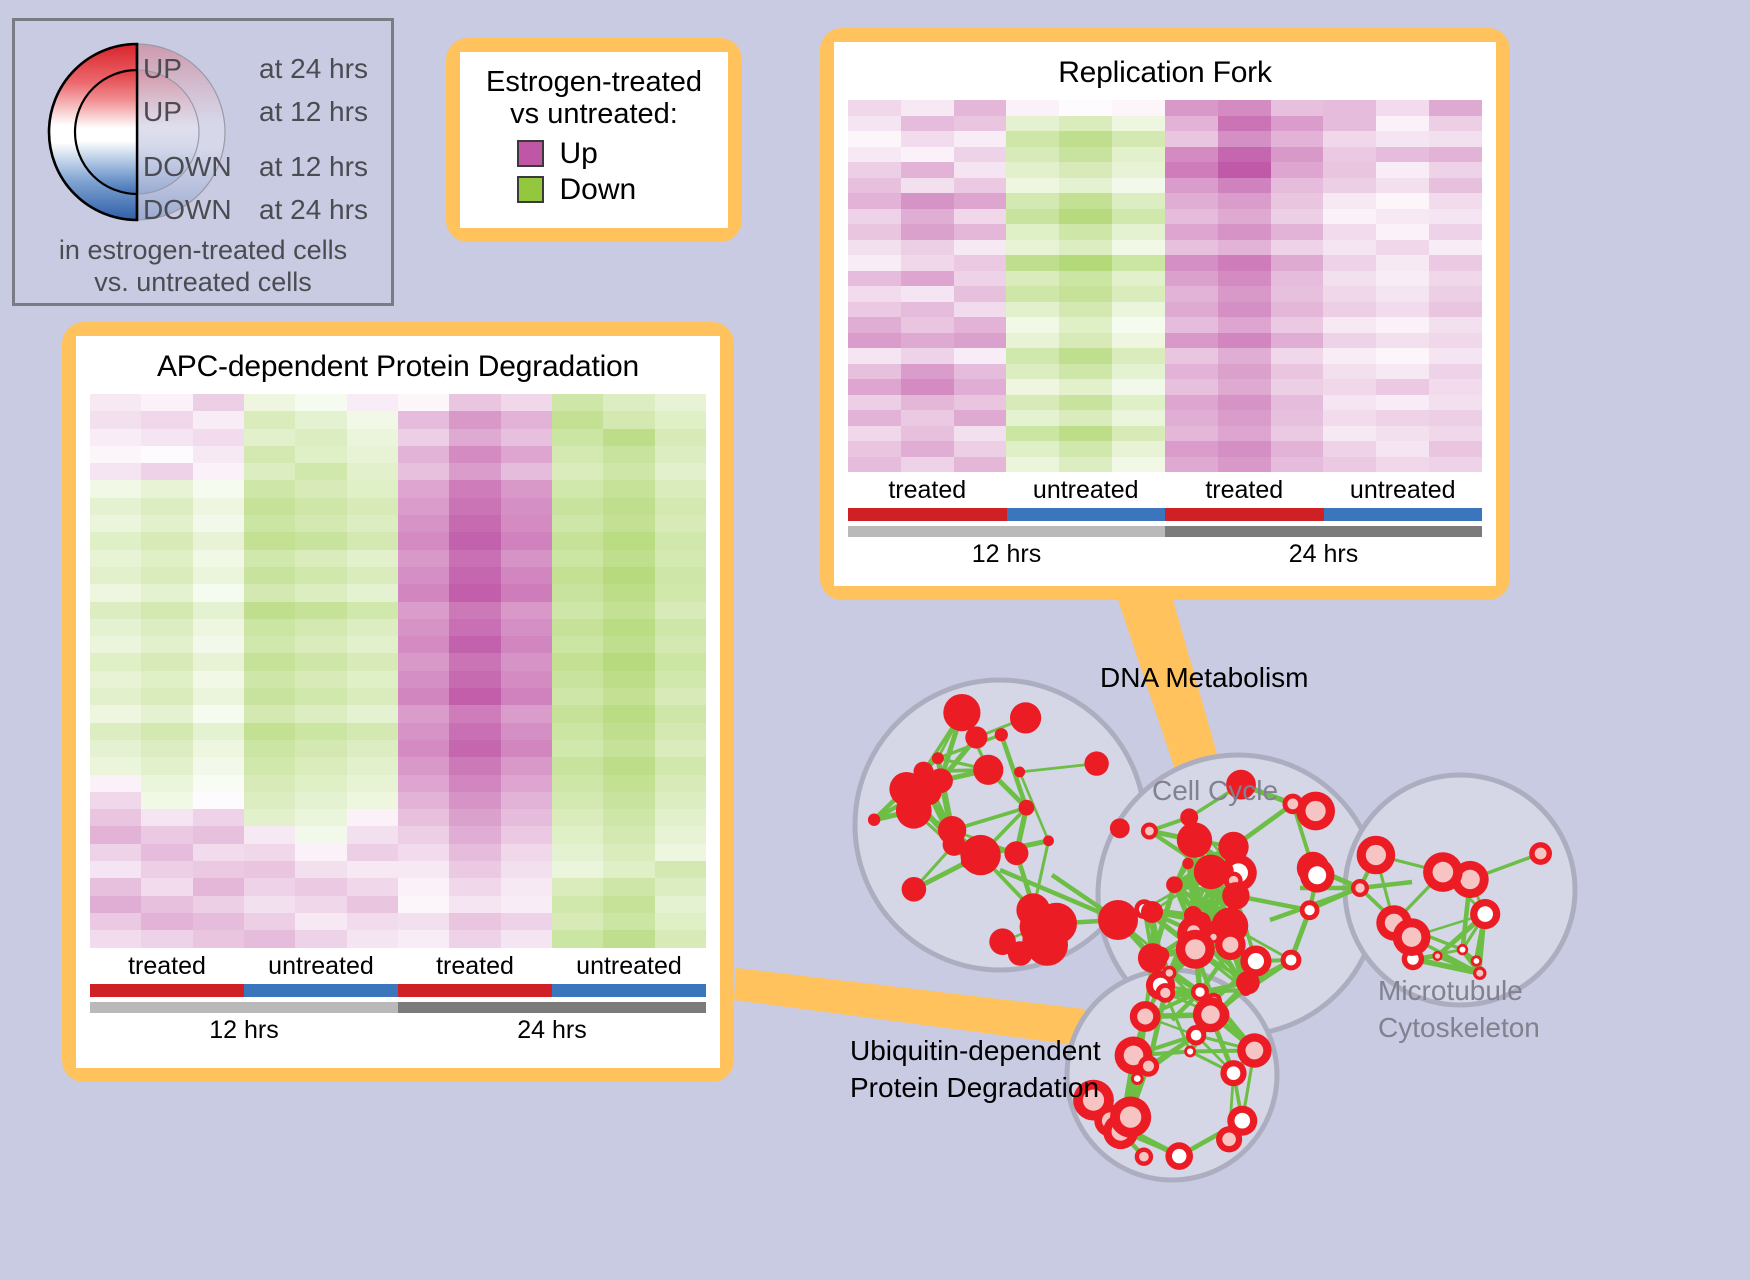 The height and width of the screenshot is (1280, 1750). Describe the element at coordinates (475, 966) in the screenshot. I see `axis-group-label: treated` at that location.